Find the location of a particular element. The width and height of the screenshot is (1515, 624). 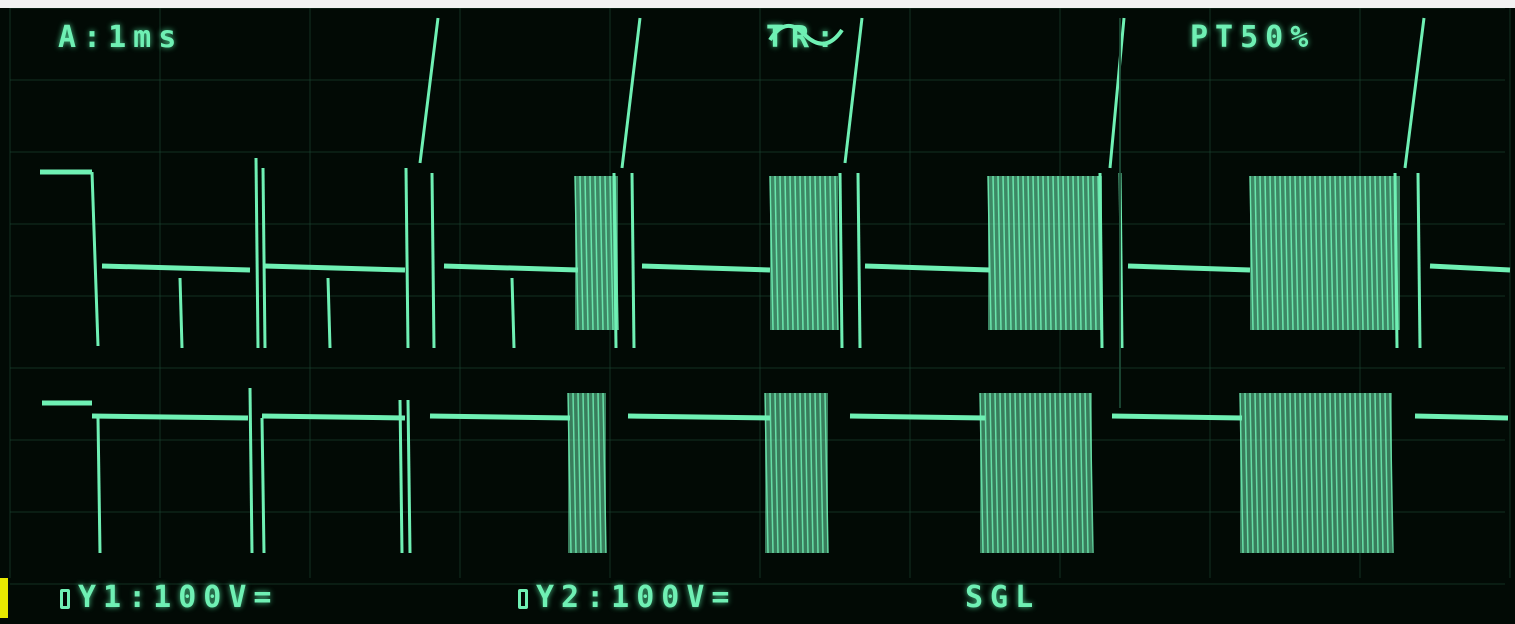

channel2-readout: Y2:100V= is located at coordinates (627, 597).